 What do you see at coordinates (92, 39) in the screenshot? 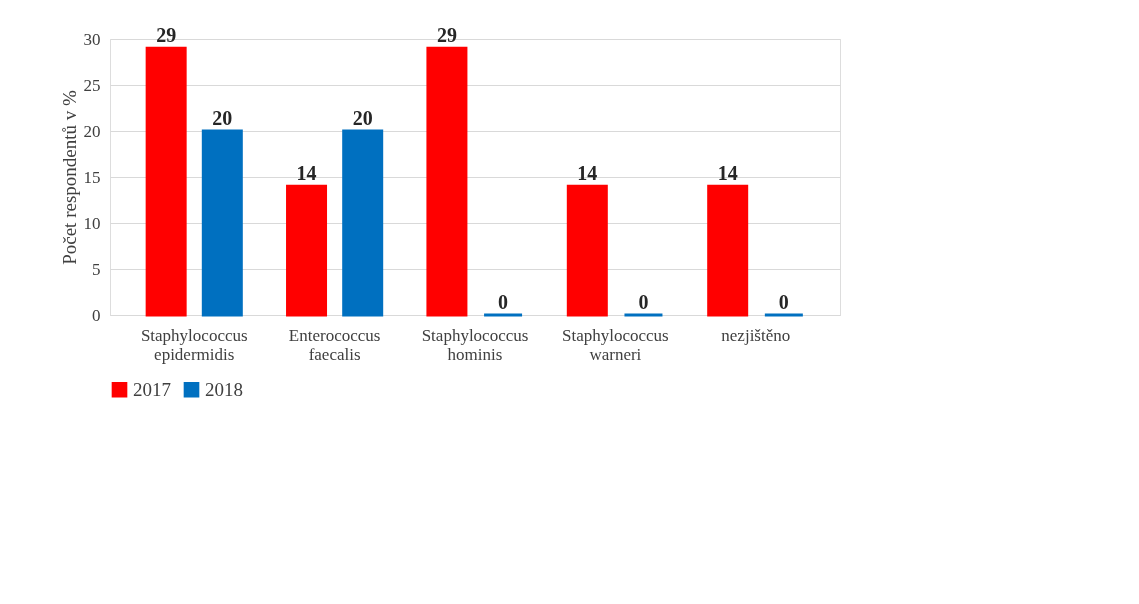
I see `y-tick-label: 30` at bounding box center [92, 39].